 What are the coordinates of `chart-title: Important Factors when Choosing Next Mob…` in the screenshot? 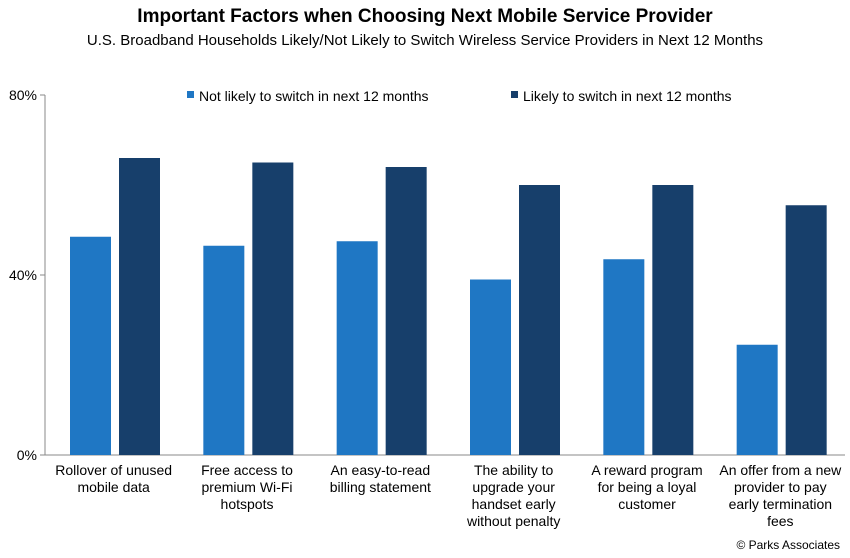 It's located at (425, 16).